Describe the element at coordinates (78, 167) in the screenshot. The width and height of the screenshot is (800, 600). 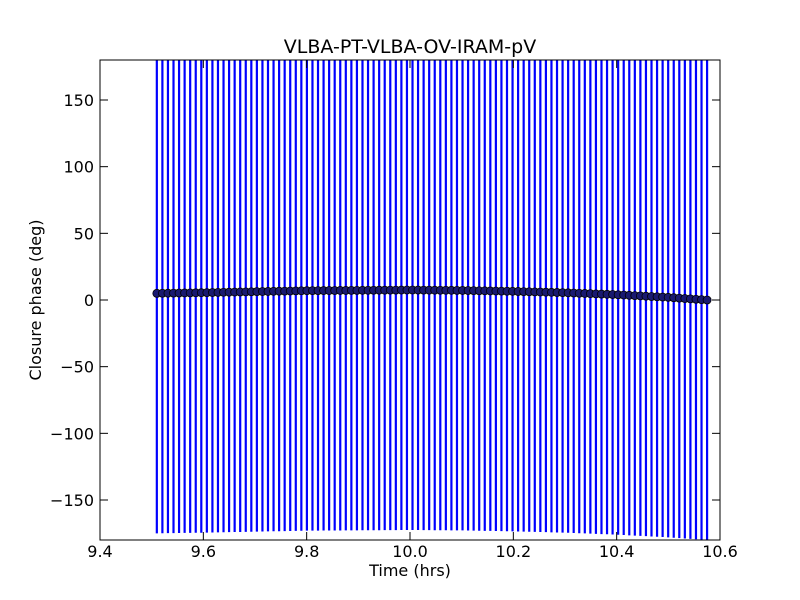
I see `y-tick-label: 100` at that location.